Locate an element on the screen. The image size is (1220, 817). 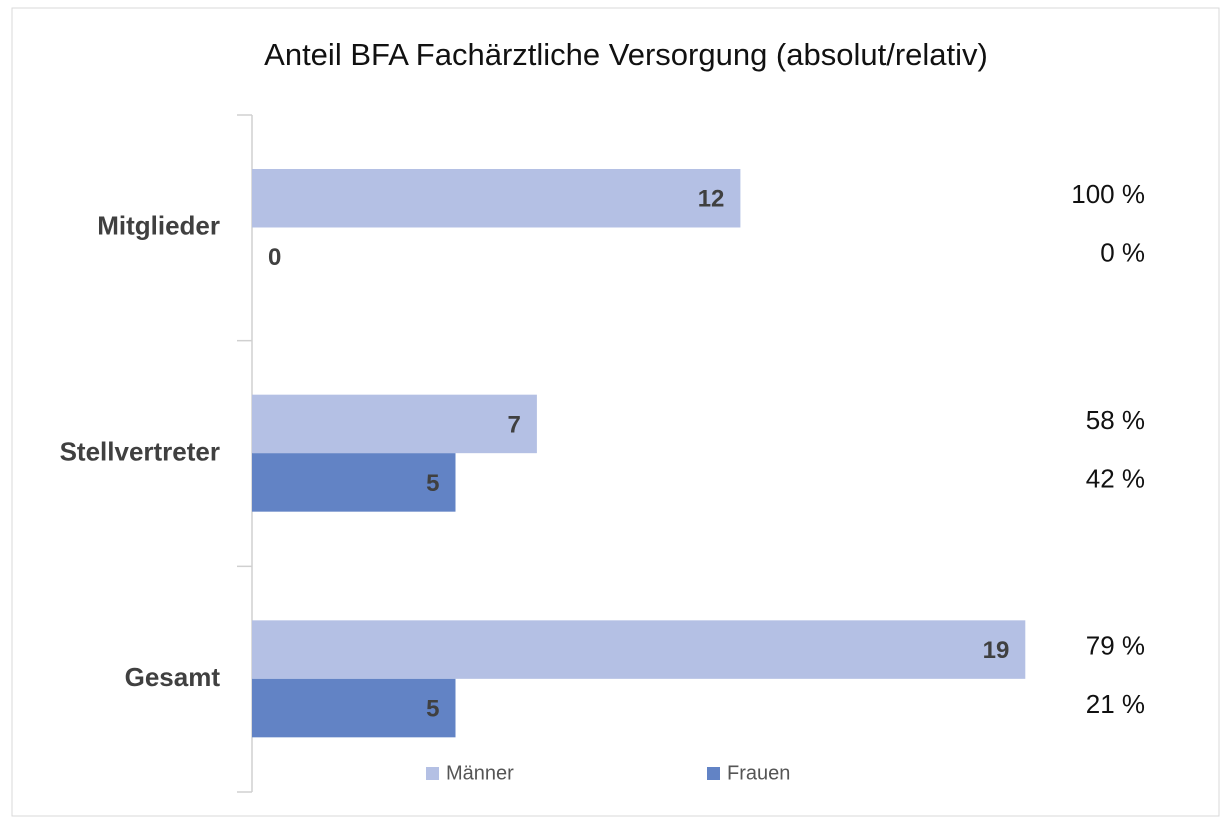
share-label: 58 % is located at coordinates (1115, 420).